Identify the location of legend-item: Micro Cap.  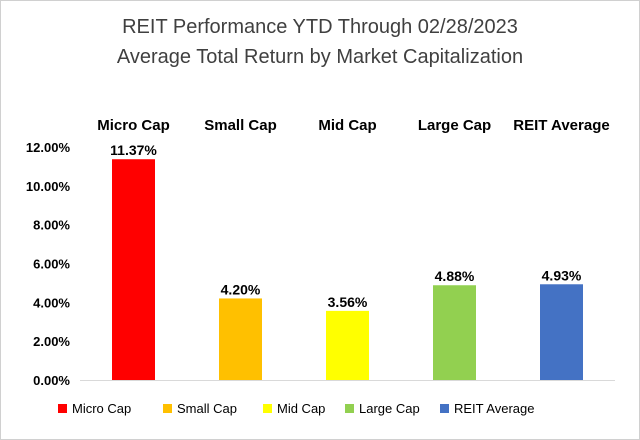
(94, 408).